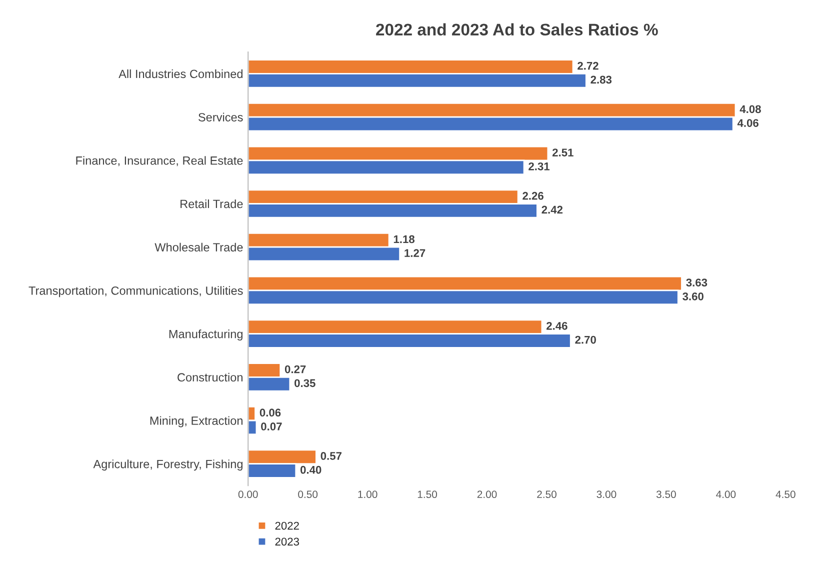  Describe the element at coordinates (539, 166) in the screenshot. I see `data-label: 2.31` at that location.